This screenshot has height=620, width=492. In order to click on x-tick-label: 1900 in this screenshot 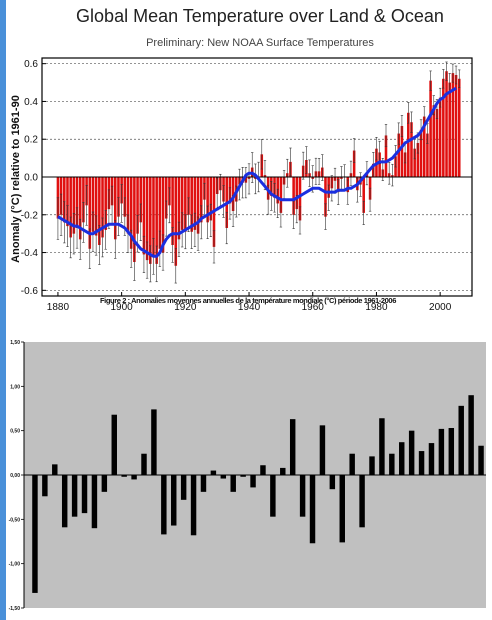, I will do `click(122, 307)`.